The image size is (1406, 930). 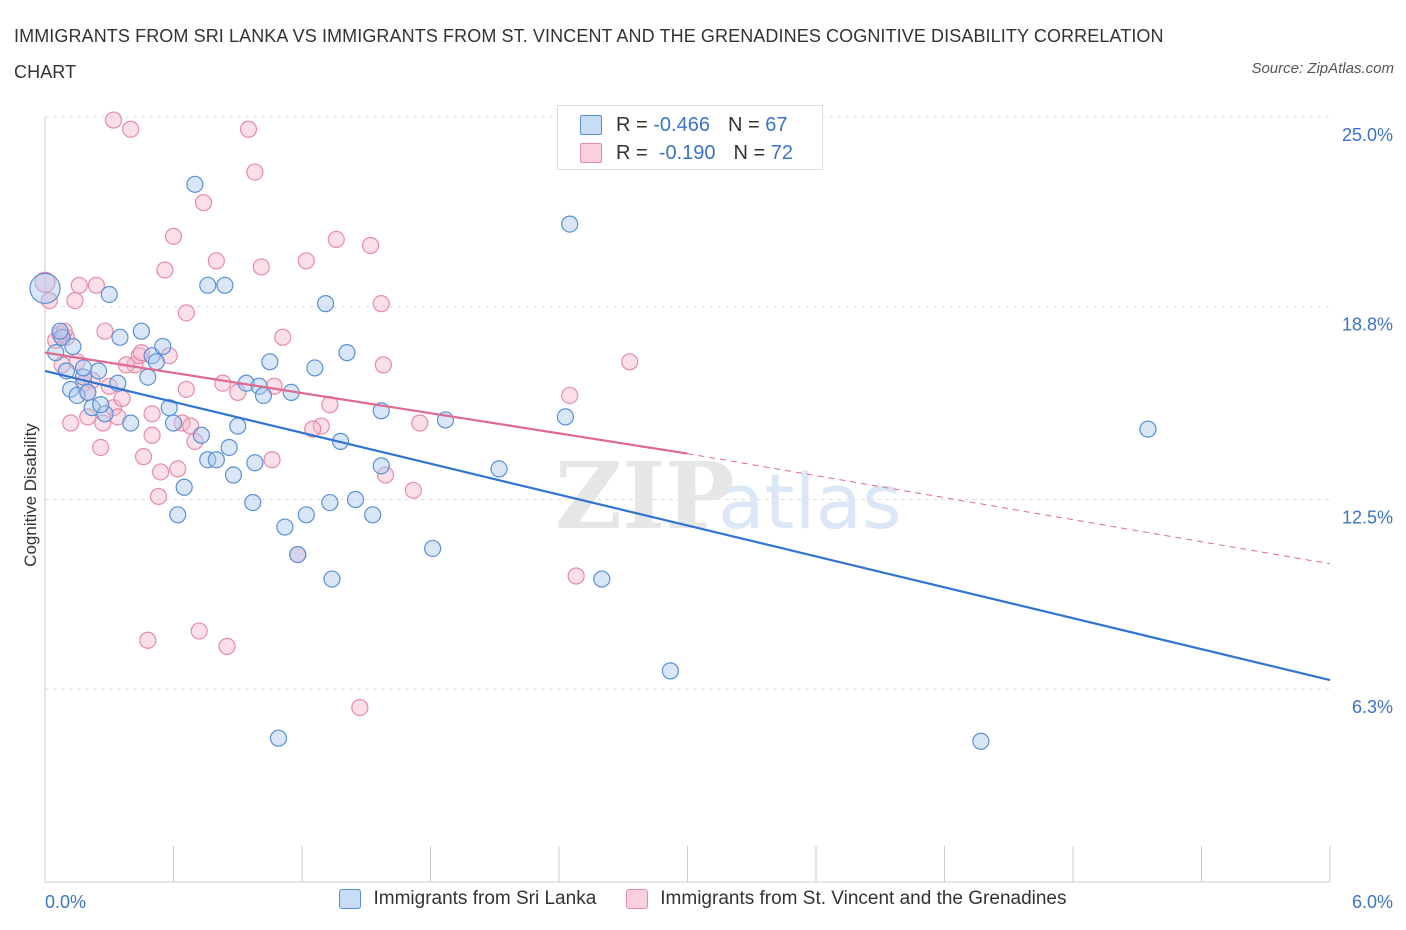 I want to click on y-tick-labels: 6.3% 12.5% 18.8% 25.0%, so click(x=1367, y=421).